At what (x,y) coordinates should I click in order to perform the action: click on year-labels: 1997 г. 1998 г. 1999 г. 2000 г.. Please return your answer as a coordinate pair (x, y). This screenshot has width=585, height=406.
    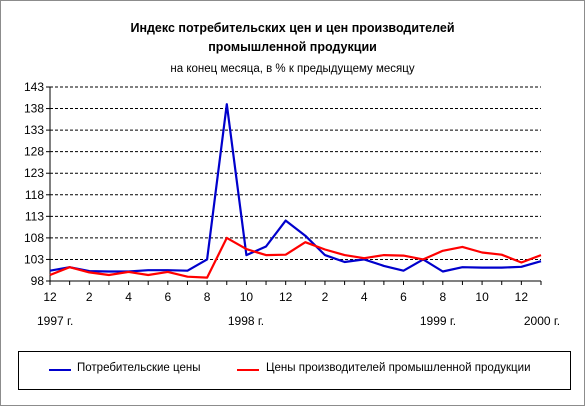
    Looking at the image, I should click on (298, 321).